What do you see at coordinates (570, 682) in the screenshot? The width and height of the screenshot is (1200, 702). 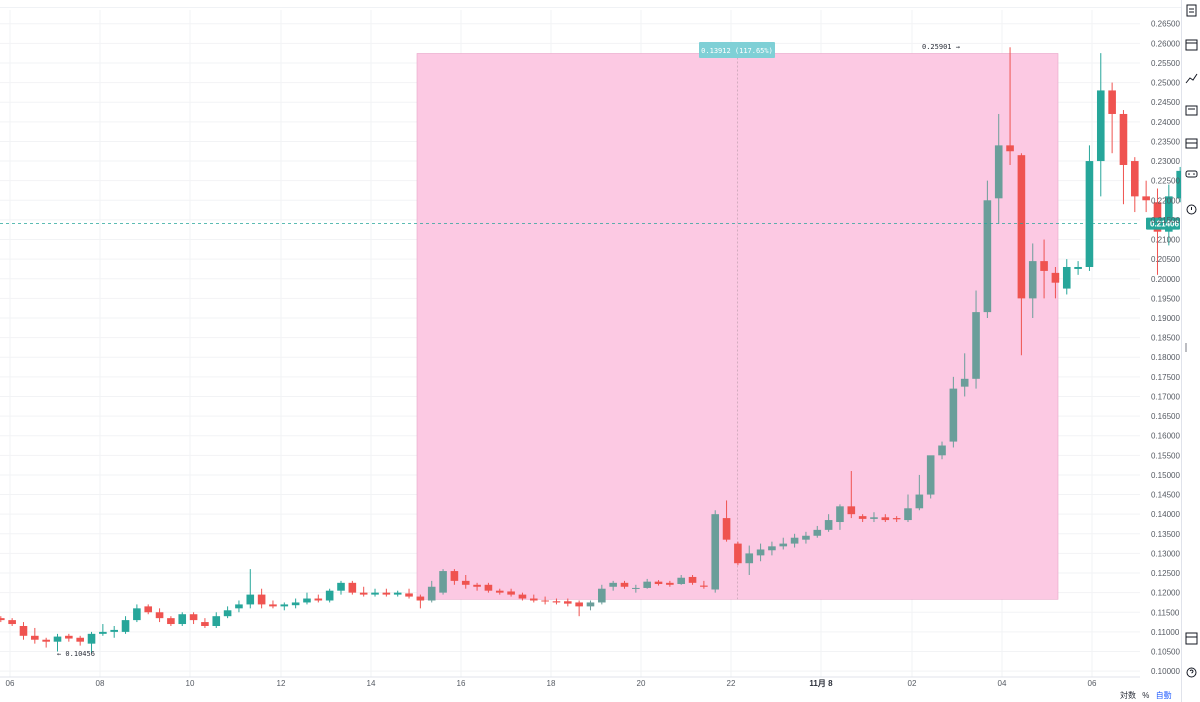 I see `time-axis: 06 08 10 12 14 16 18 20 22 11月 8 02 04 06` at bounding box center [570, 682].